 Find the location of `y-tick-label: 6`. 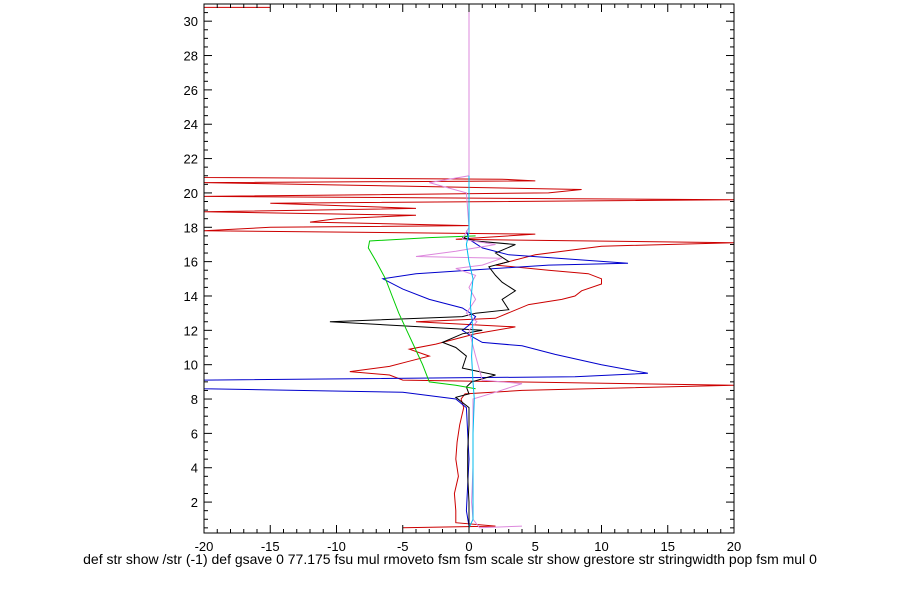

y-tick-label: 6 is located at coordinates (194, 433).